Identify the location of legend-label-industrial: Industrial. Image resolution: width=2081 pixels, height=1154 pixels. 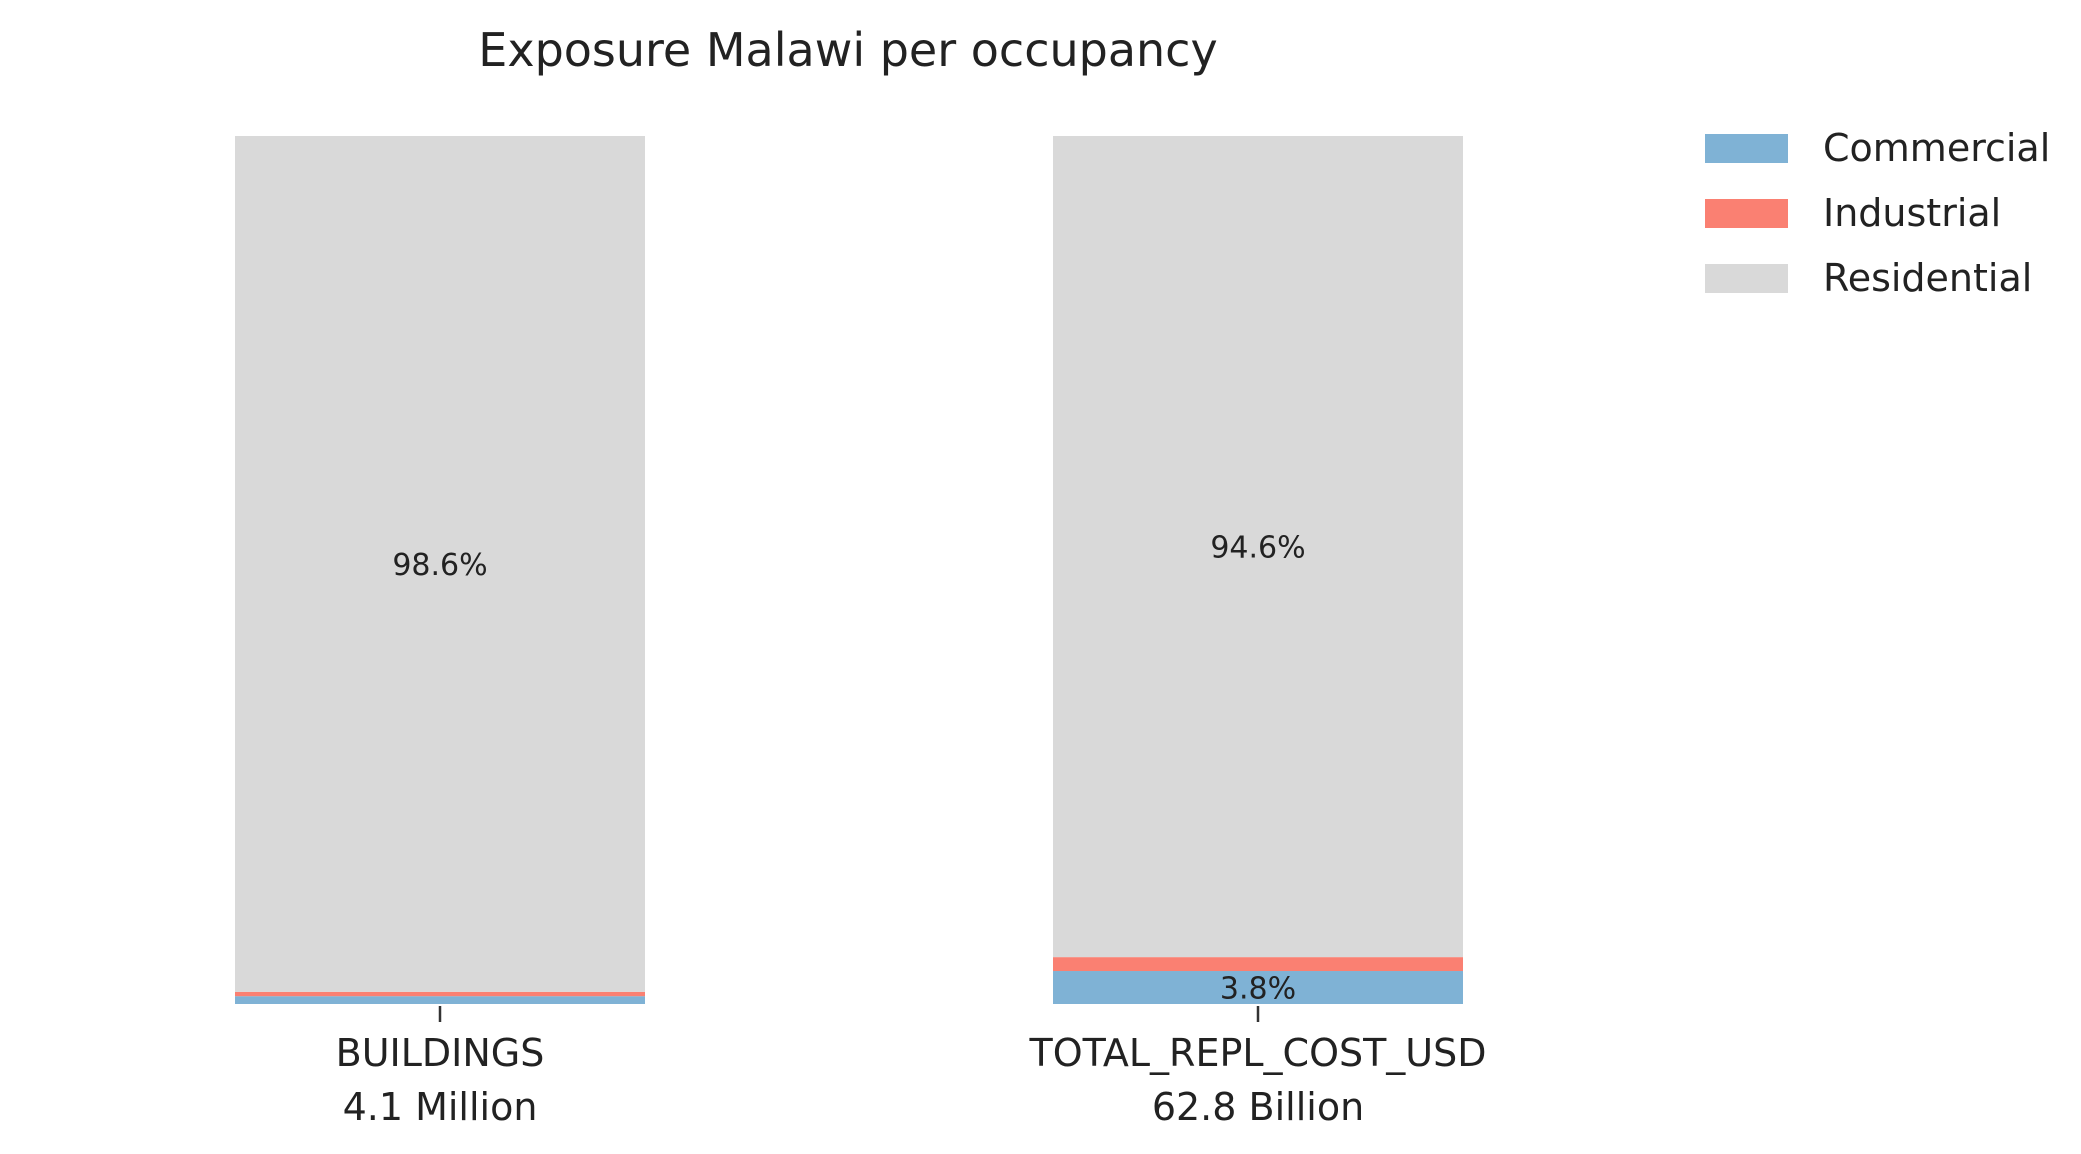
(1912, 213).